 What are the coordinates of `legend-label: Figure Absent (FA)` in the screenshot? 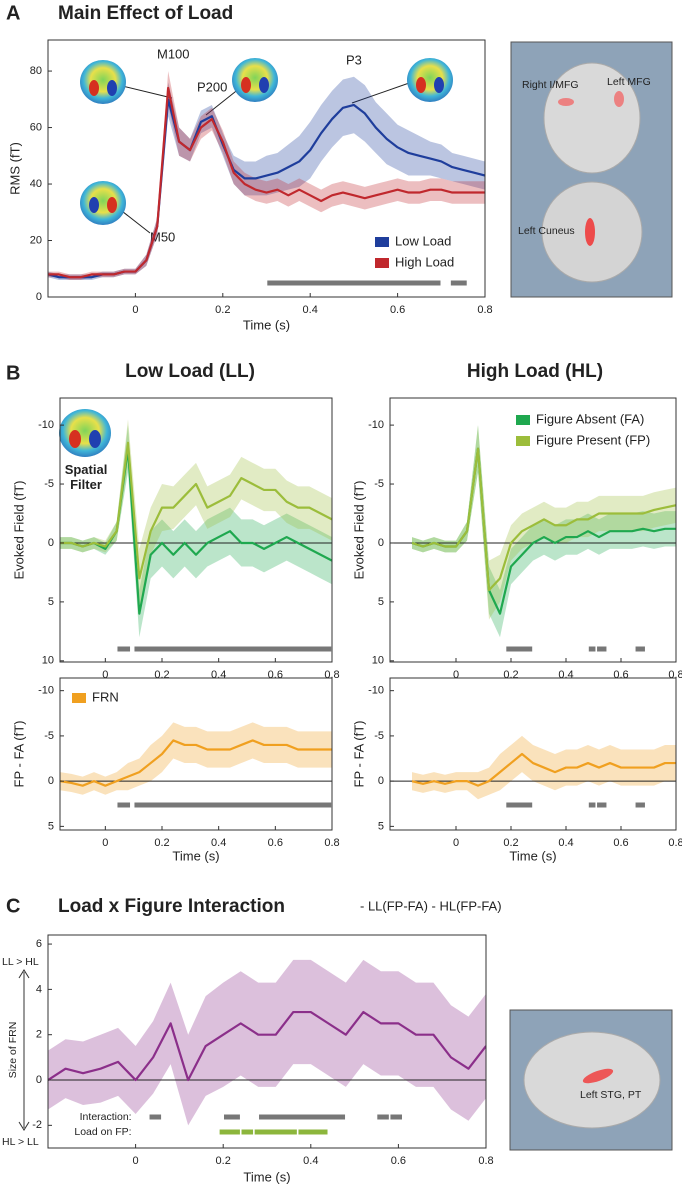 It's located at (590, 418).